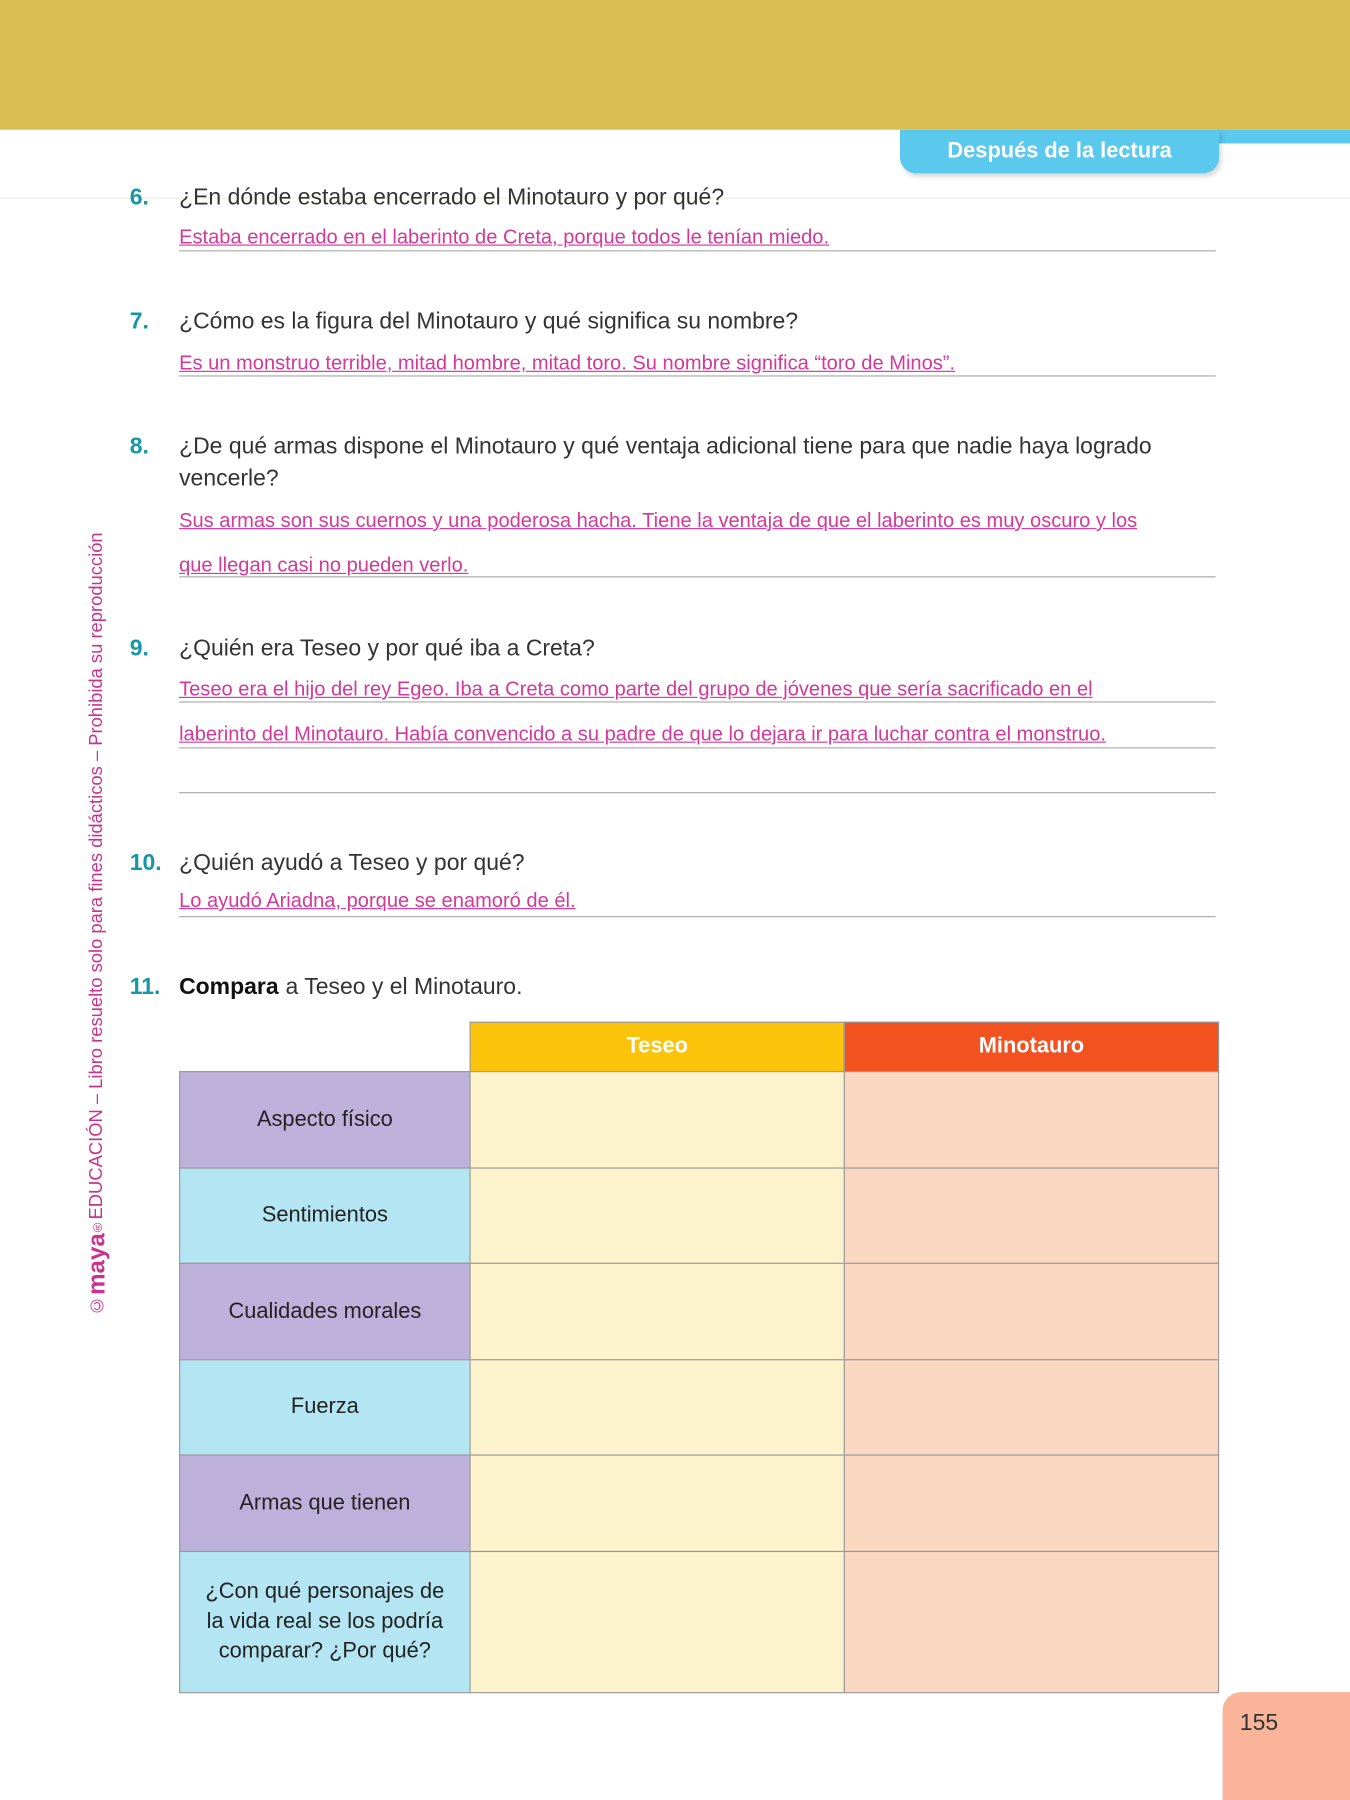 This screenshot has height=1800, width=1350. Describe the element at coordinates (404, 987) in the screenshot. I see `question-body: a Teseo y el Minotauro.` at that location.